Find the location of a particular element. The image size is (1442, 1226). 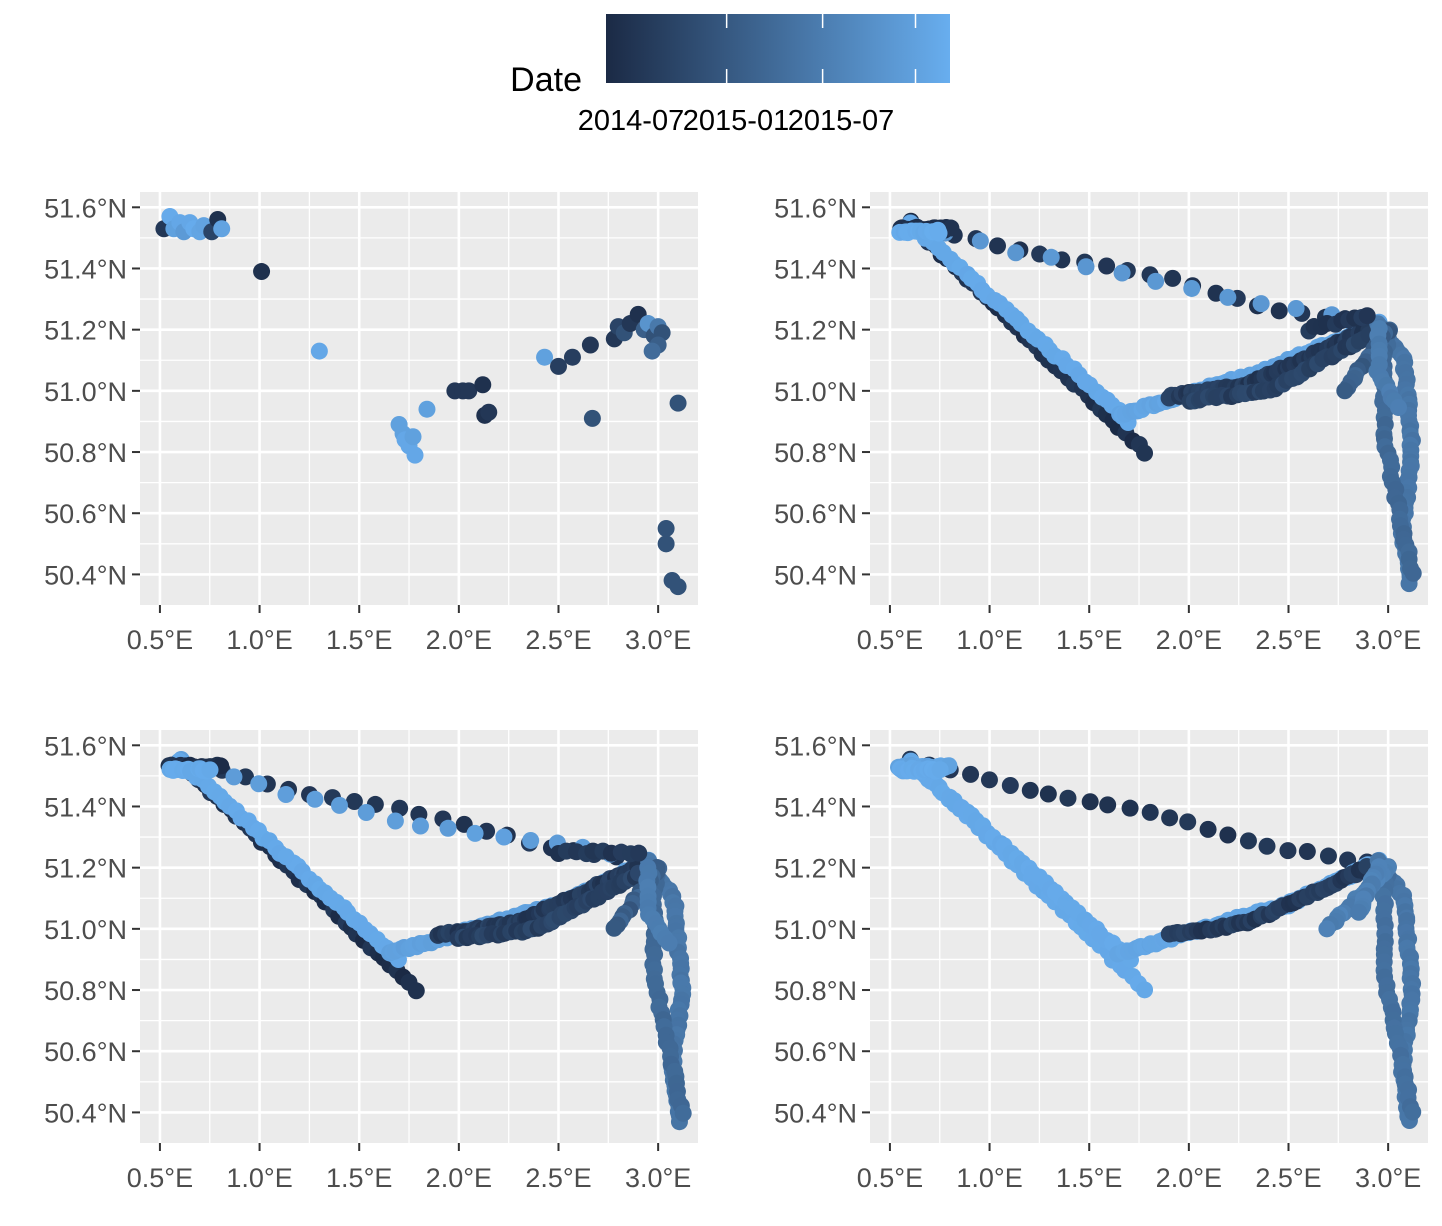

legend: Date 2014-07 2015-01 2015-07 is located at coordinates (730, 75).